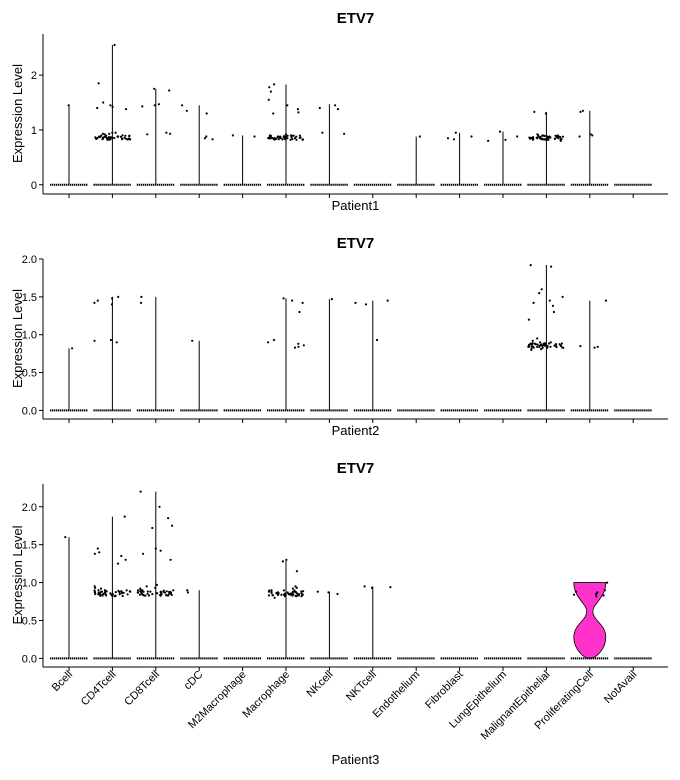 This screenshot has height=780, width=680. Describe the element at coordinates (29, 584) in the screenshot. I see `y-tick-label: 1.0` at that location.